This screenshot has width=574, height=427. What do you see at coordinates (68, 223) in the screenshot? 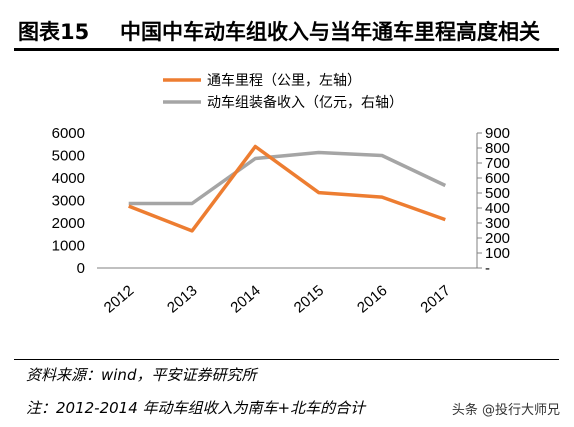
I see `left-axis-tick-label: 2000` at bounding box center [68, 223].